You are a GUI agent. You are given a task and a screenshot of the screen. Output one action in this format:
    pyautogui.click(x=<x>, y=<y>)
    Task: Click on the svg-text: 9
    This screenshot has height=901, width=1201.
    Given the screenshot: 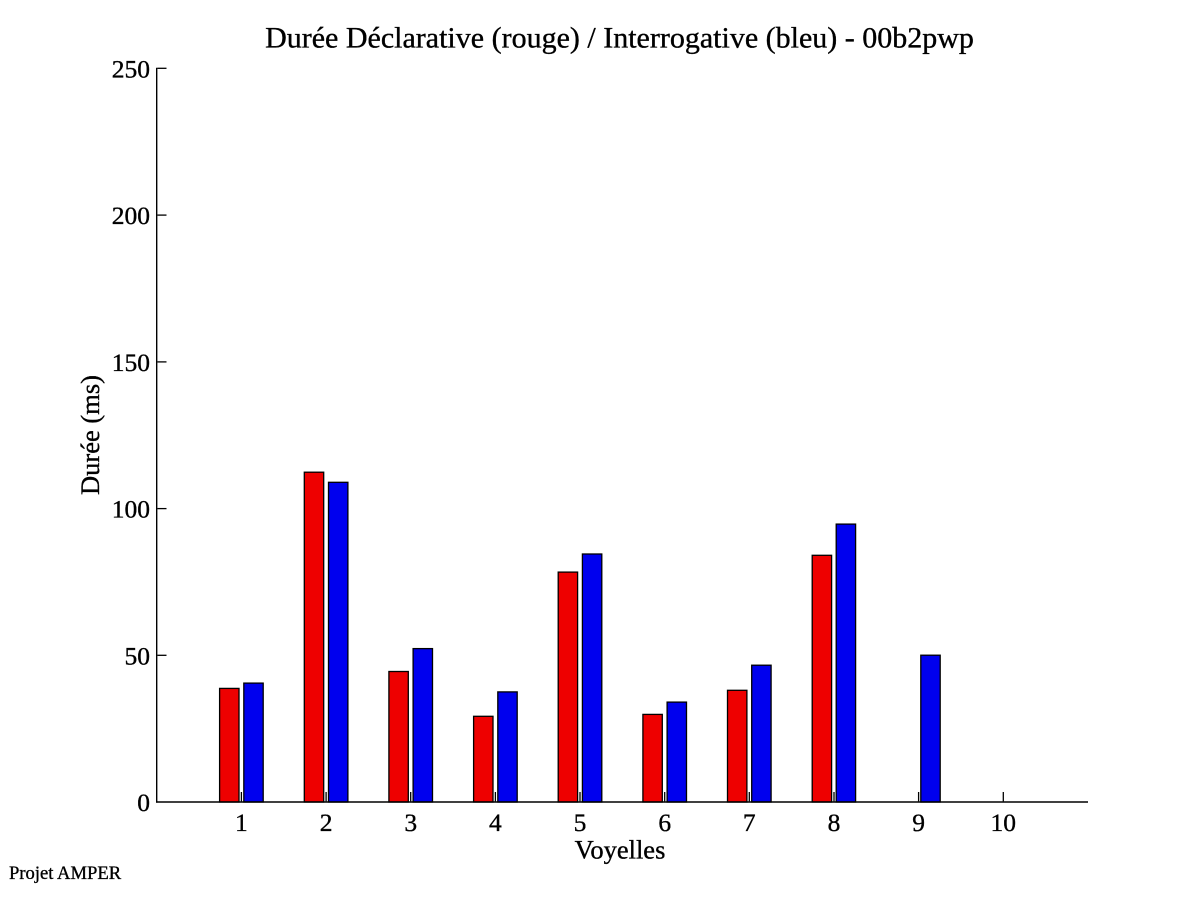 What is the action you would take?
    pyautogui.click(x=918, y=822)
    